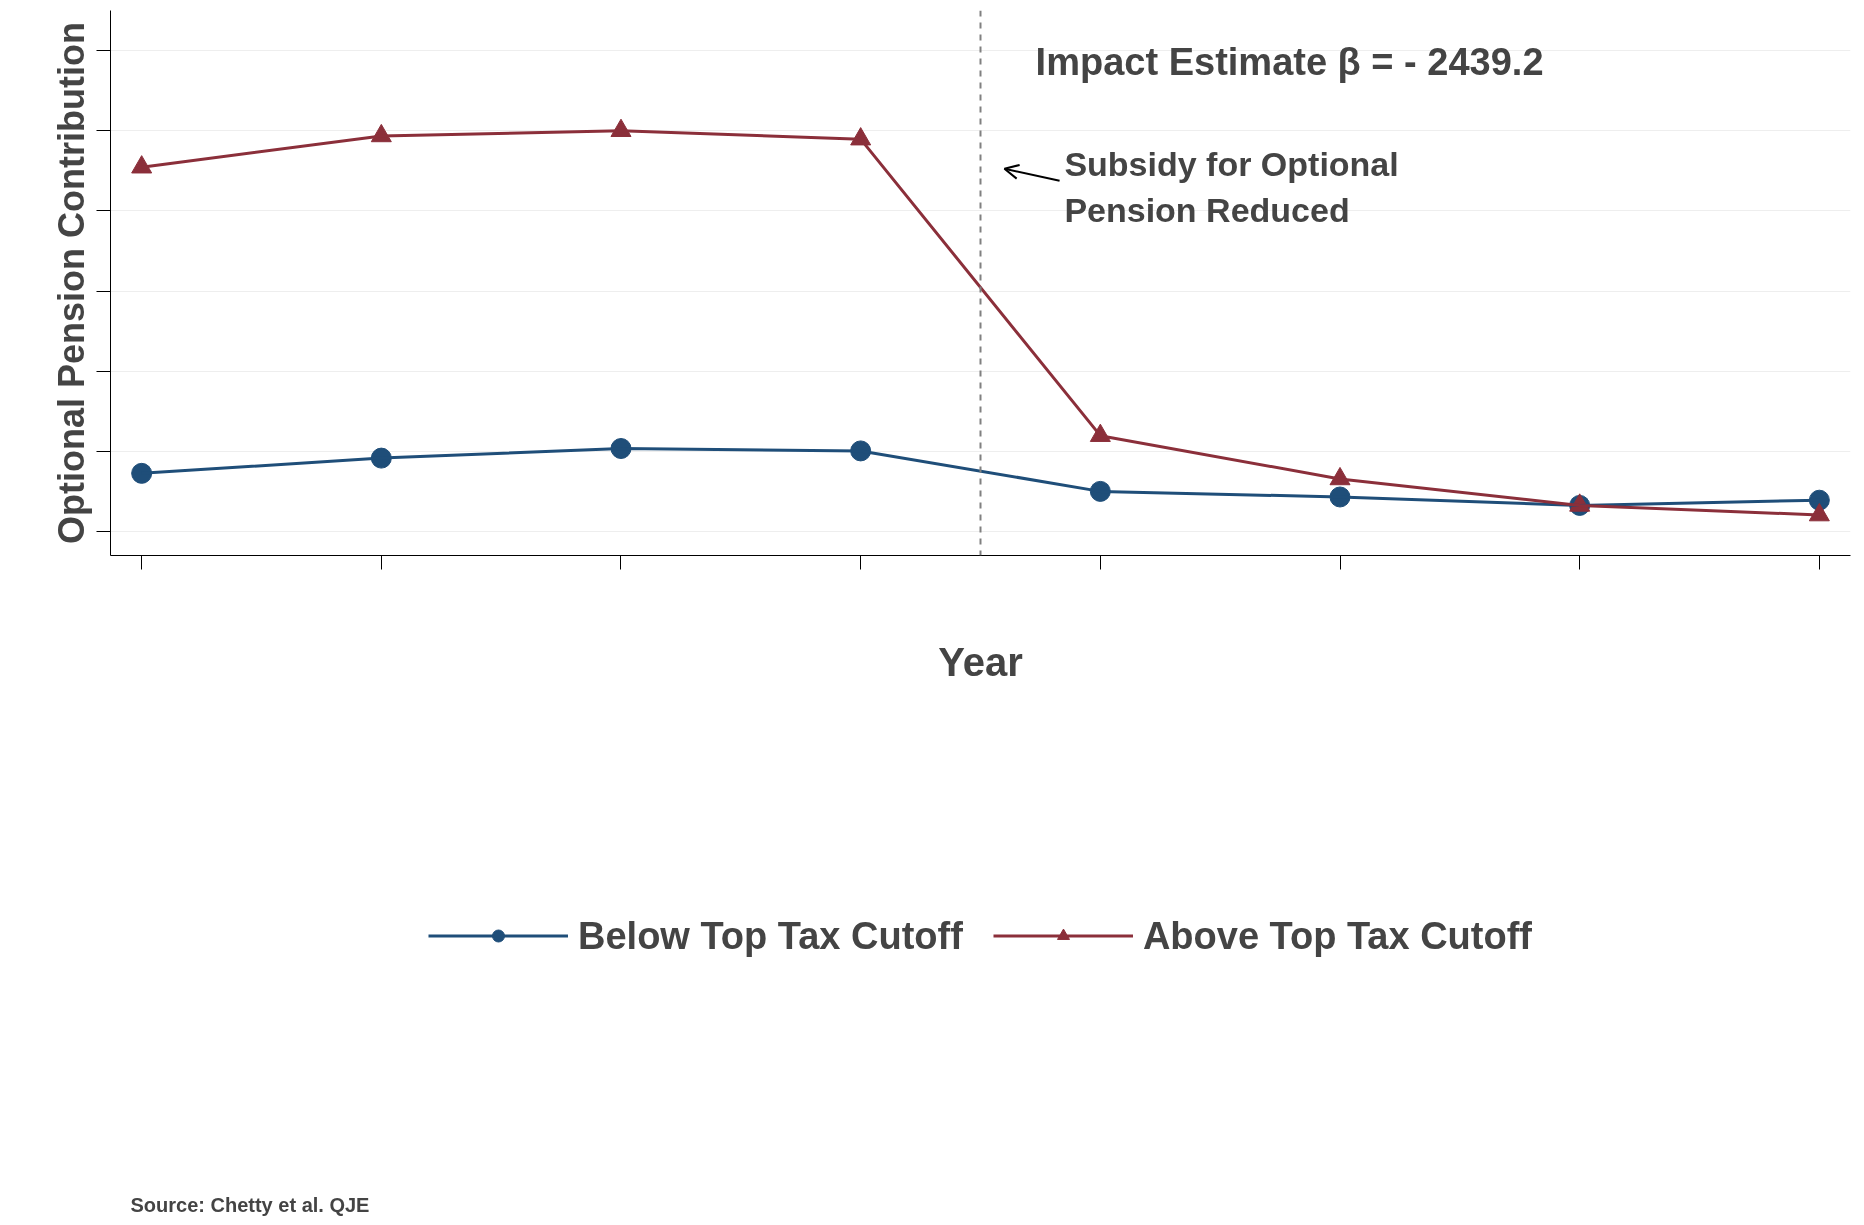 Image resolution: width=1864 pixels, height=1225 pixels. What do you see at coordinates (1231, 187) in the screenshot?
I see `annotation: Subsidy for Optional Pension Reduced` at bounding box center [1231, 187].